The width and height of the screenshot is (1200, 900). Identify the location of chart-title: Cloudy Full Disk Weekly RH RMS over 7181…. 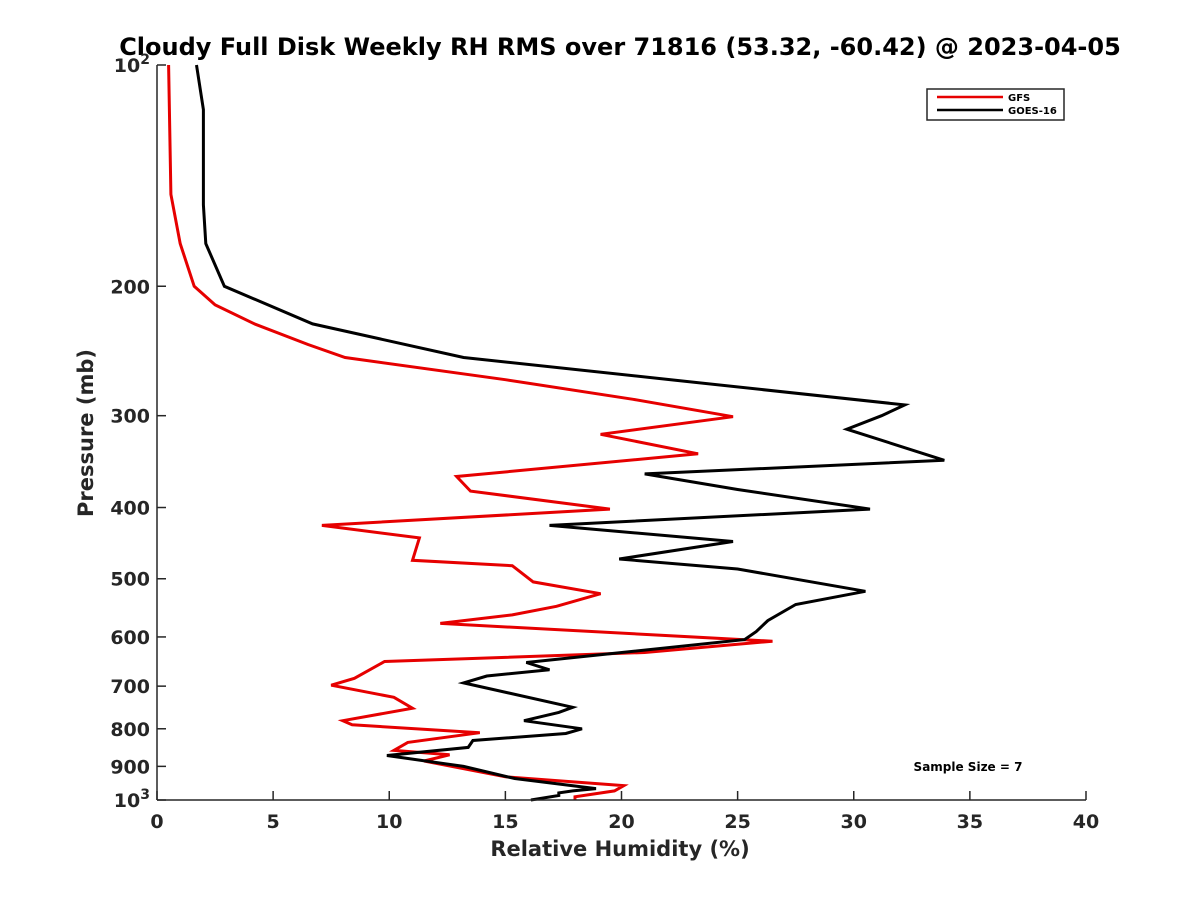
(620, 47).